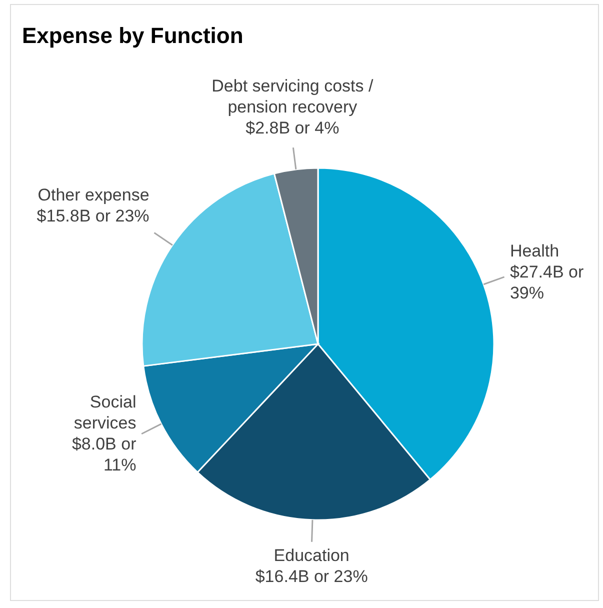  What do you see at coordinates (312, 555) in the screenshot?
I see `slice-label: Education` at bounding box center [312, 555].